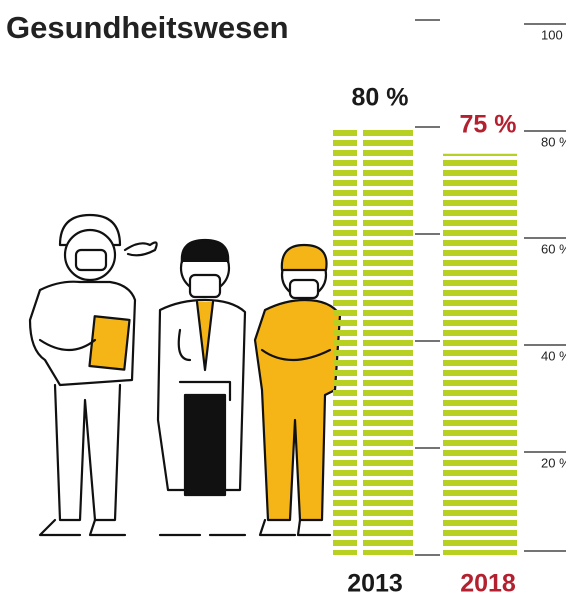  What do you see at coordinates (553, 248) in the screenshot?
I see `y-tick-label: 60 %` at bounding box center [553, 248].